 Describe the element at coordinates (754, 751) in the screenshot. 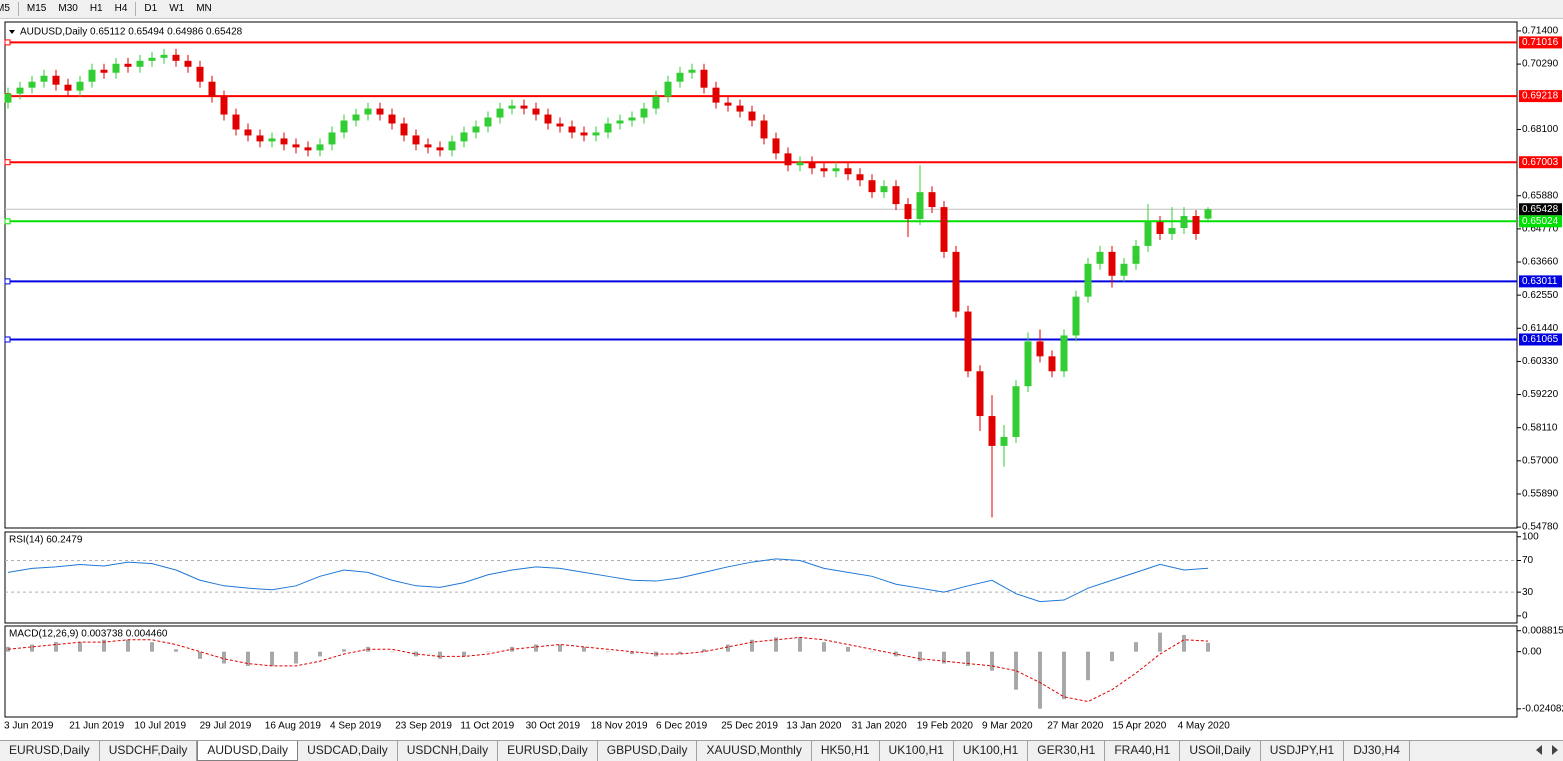

I see `chart-tab: XAUUSD,Monthly` at that location.